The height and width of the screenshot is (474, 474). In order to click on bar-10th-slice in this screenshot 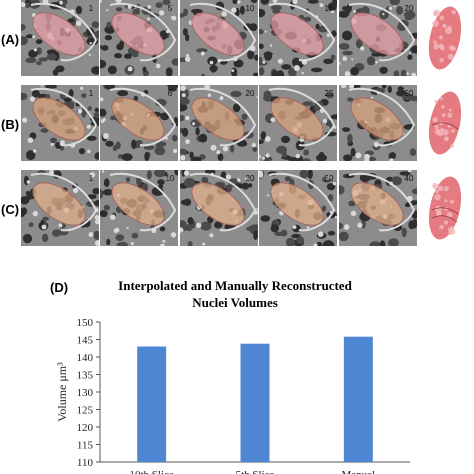, I will do `click(152, 404)`.